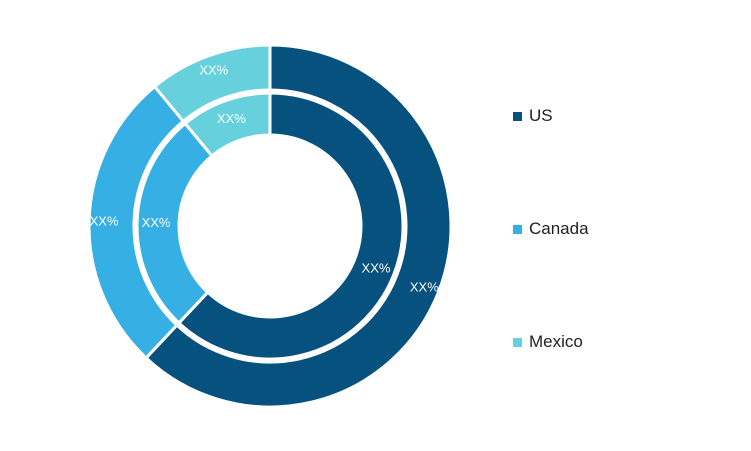 Image resolution: width=751 pixels, height=451 pixels. I want to click on legend-swatch-us, so click(517, 116).